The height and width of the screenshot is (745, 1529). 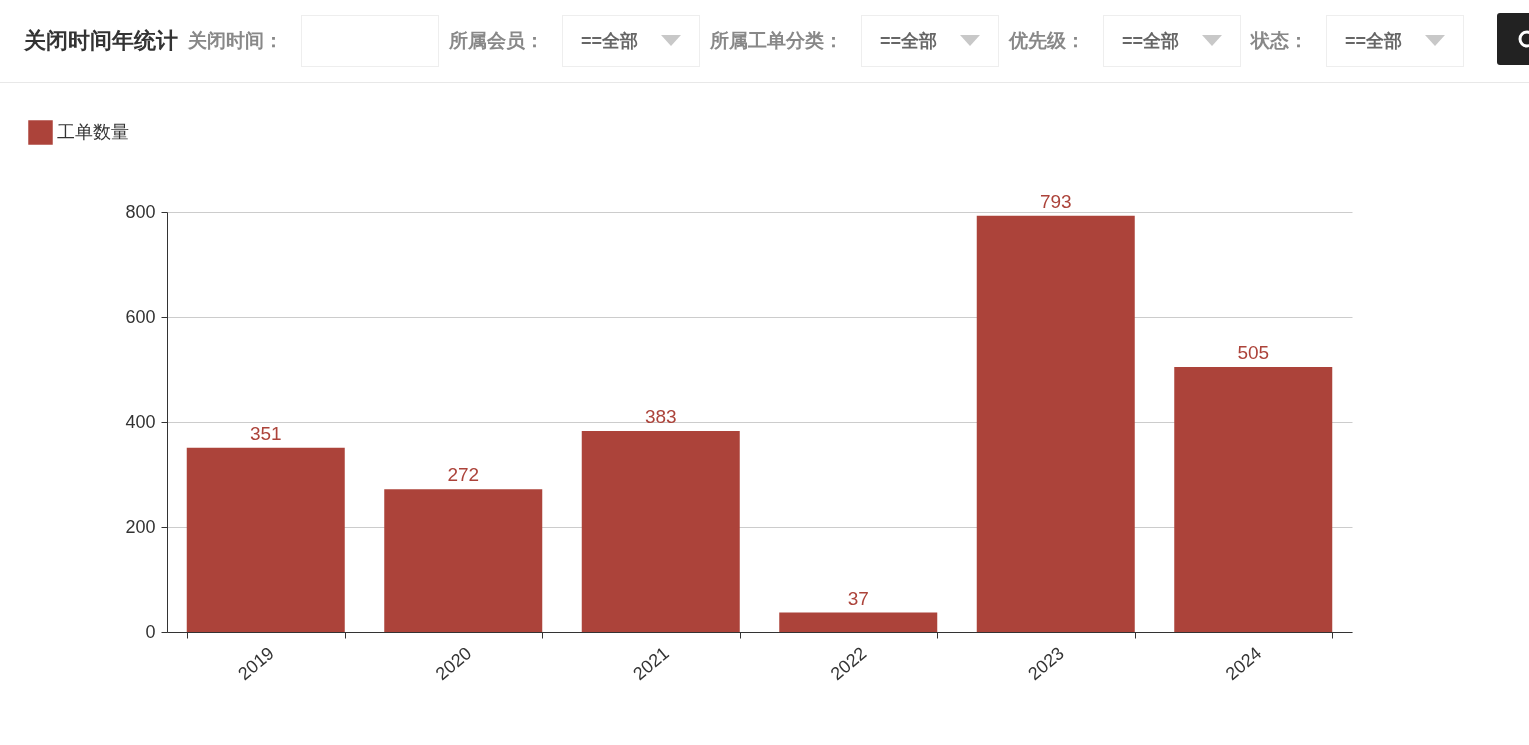 I want to click on y-tick-label: 0, so click(x=150, y=631).